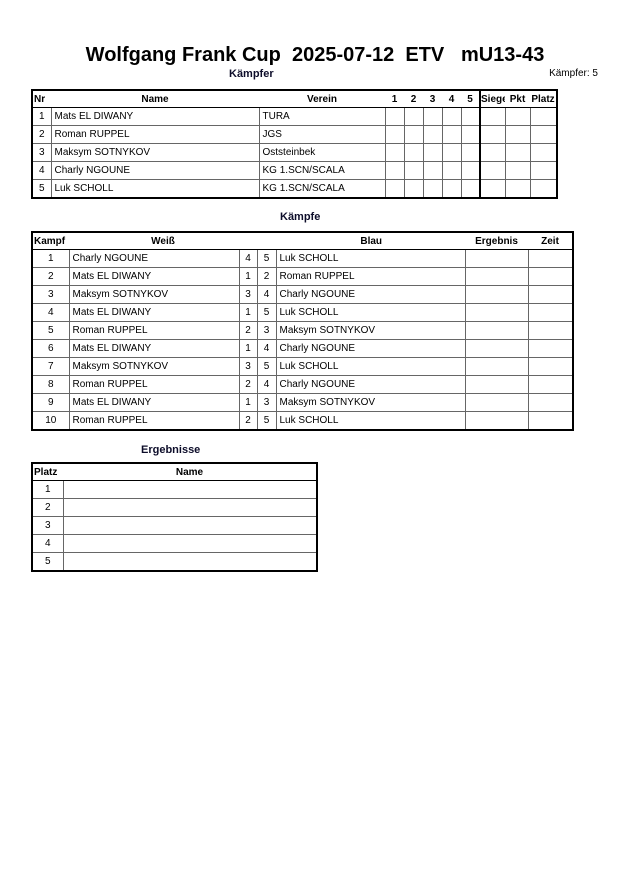 This screenshot has width=630, height=891. I want to click on fight-row: 1 Charly NGOUNE 4 5 Luk SCHOLL, so click(302, 258).